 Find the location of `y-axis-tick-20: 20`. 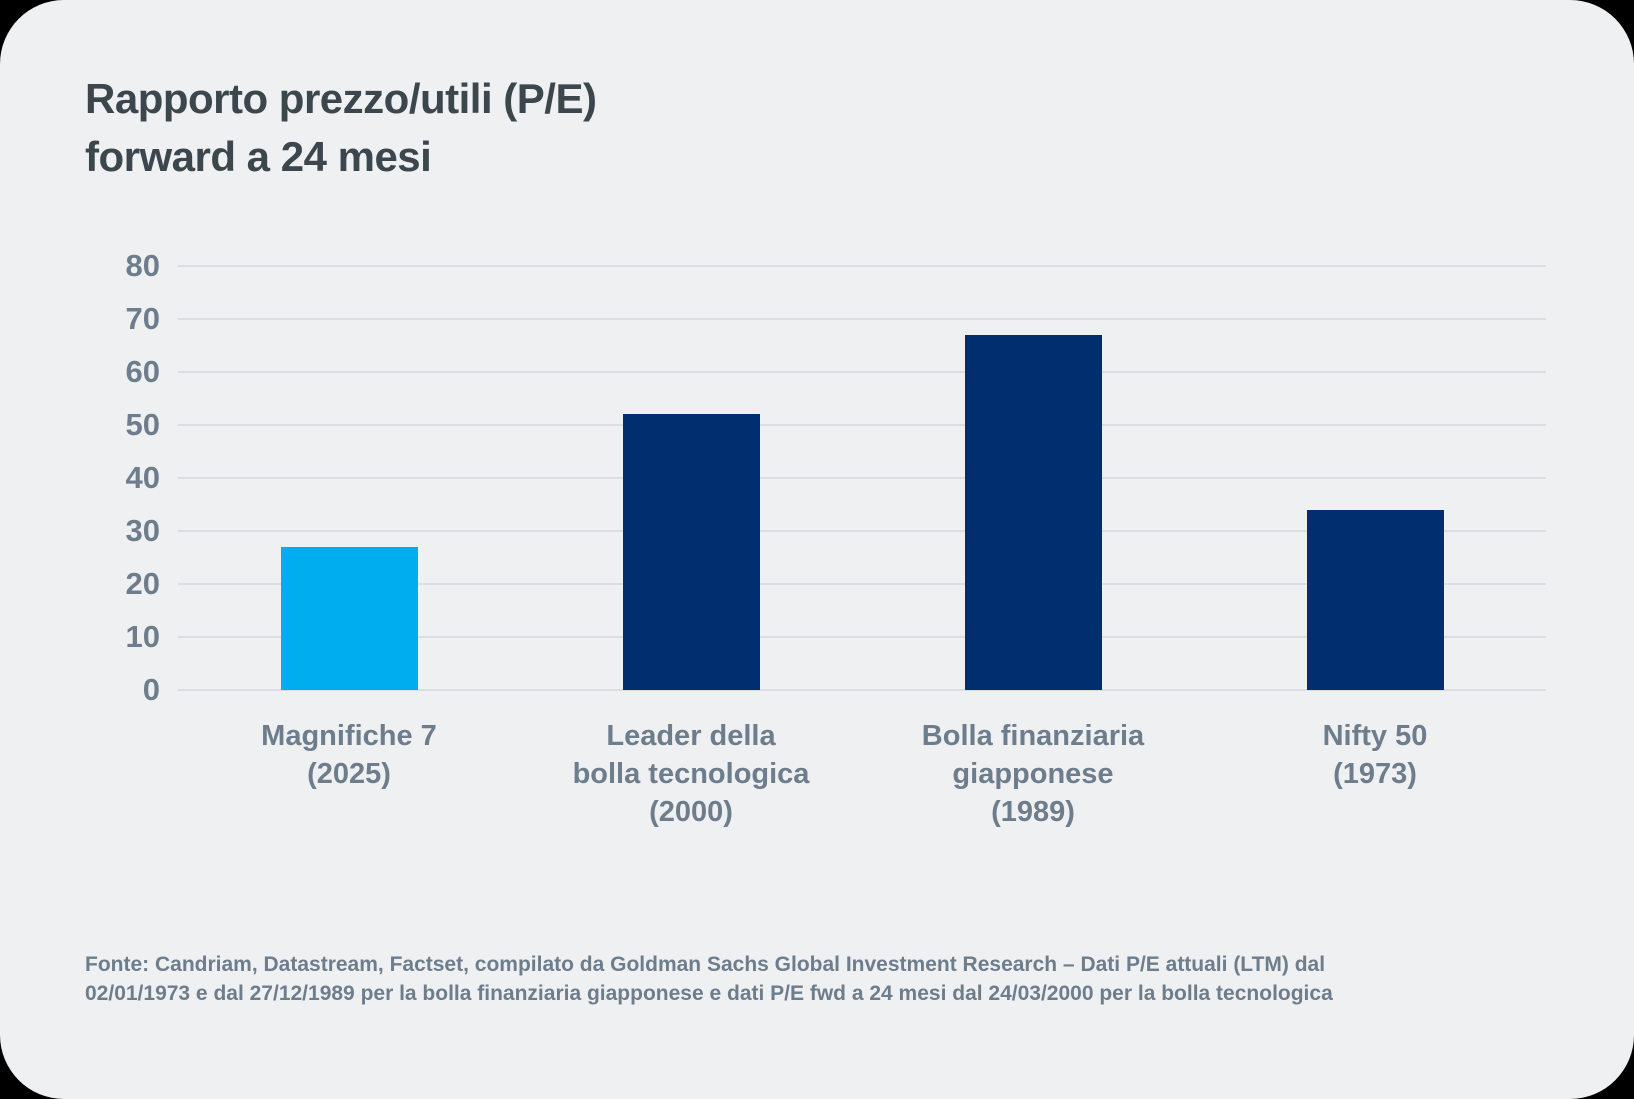

y-axis-tick-20: 20 is located at coordinates (142, 583).